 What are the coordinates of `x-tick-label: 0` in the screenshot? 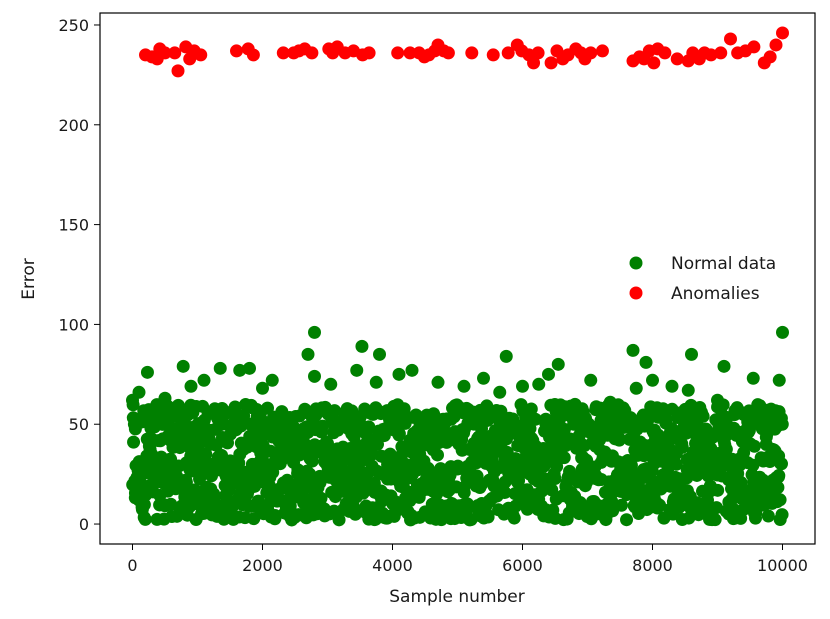 It's located at (132, 565).